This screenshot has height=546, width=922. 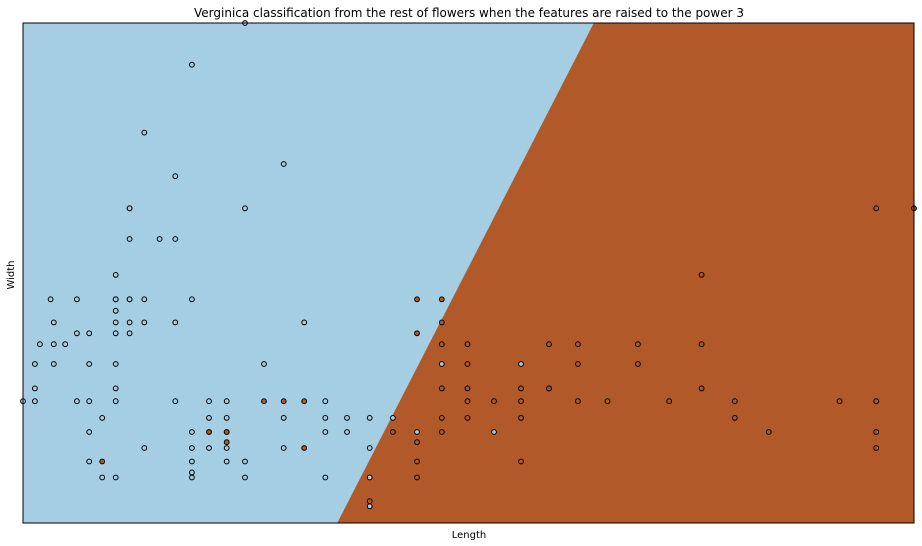 What do you see at coordinates (11, 274) in the screenshot?
I see `y-axis-label: Width` at bounding box center [11, 274].